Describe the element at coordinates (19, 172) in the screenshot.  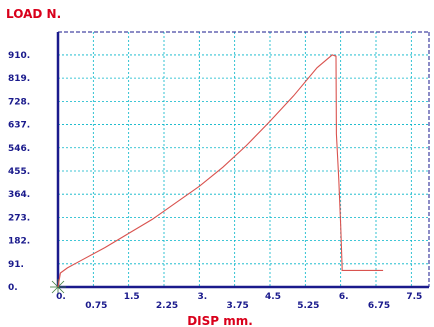
I see `y-tick-label: 455.` at that location.